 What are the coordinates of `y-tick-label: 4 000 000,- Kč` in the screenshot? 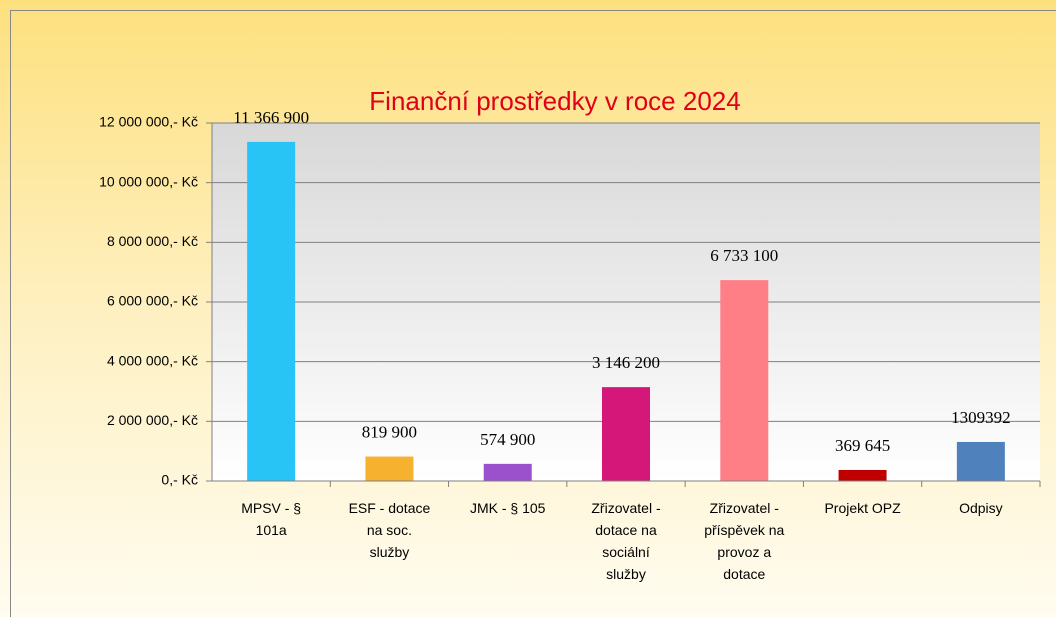 It's located at (152, 360).